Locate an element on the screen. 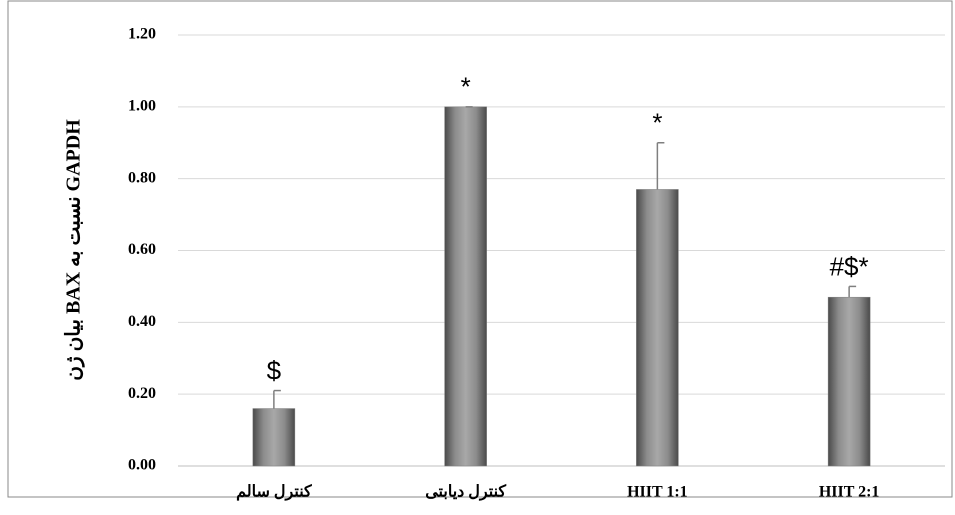  y-tick-label: 1.20 is located at coordinates (142, 34).